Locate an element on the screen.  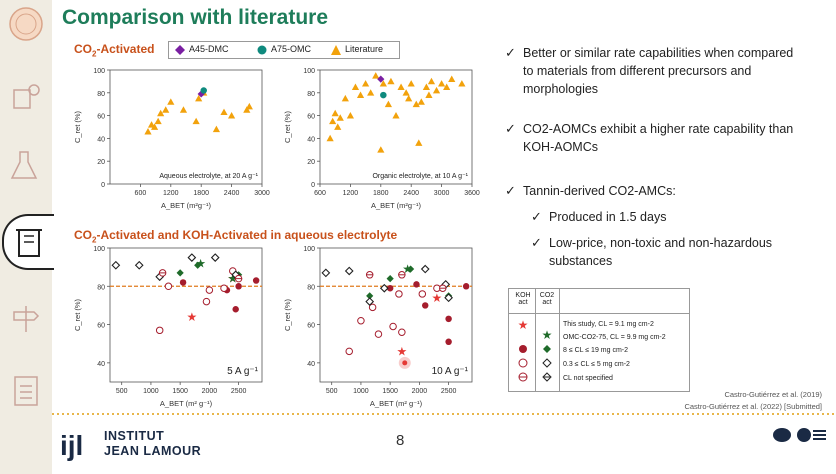
data-points: ★★★ is located at coordinates (395, 315).